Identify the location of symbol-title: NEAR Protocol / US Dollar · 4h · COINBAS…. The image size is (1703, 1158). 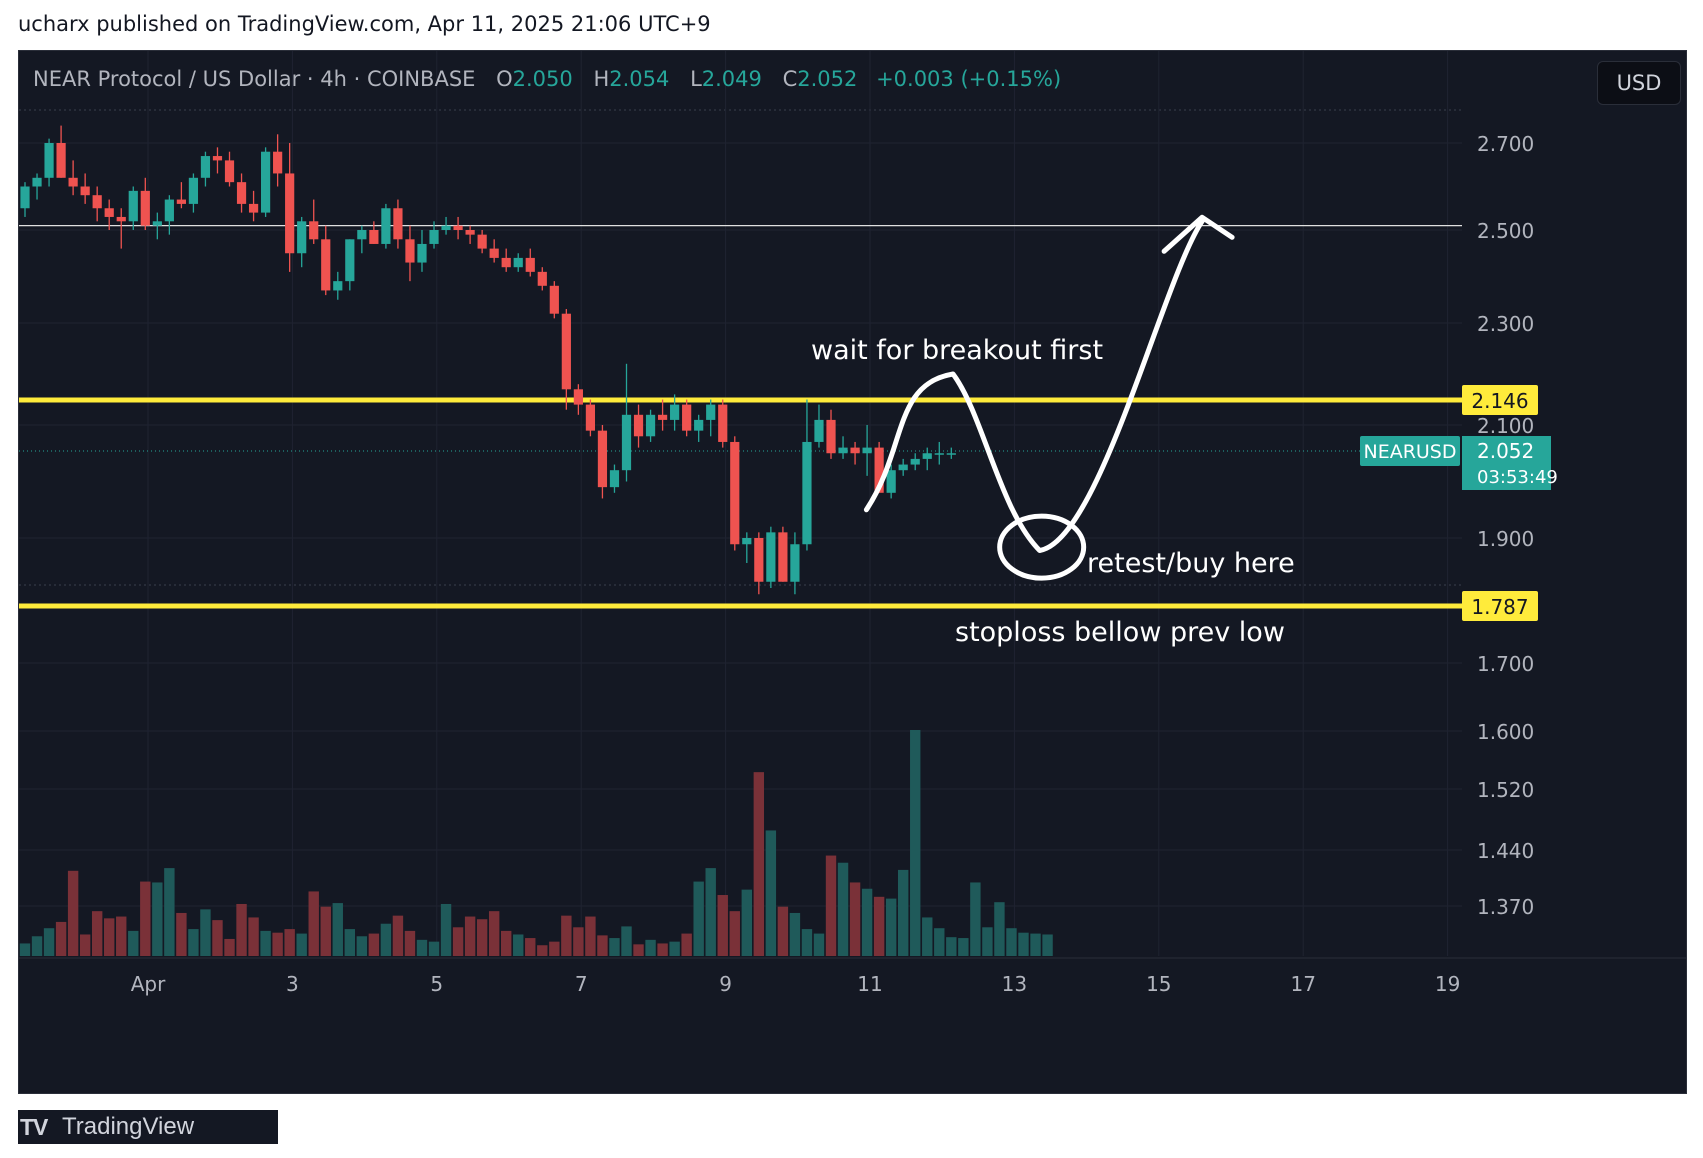
(254, 79).